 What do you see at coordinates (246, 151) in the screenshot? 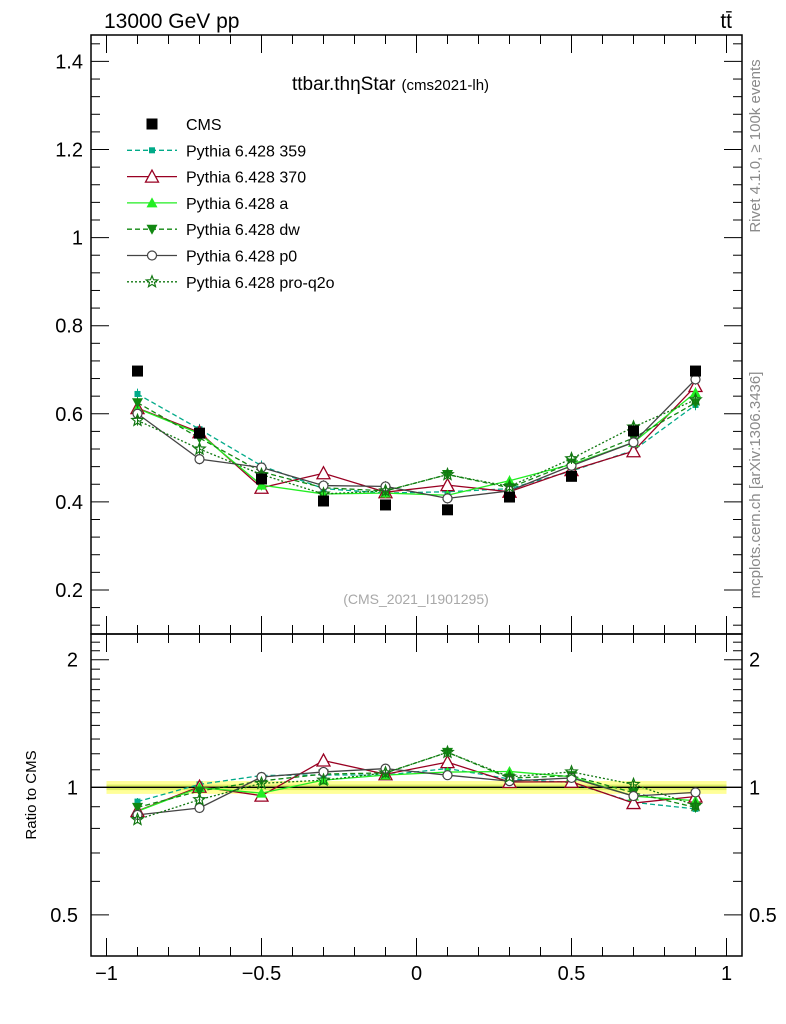
I see `legend-label: Pythia 6.428 359` at bounding box center [246, 151].